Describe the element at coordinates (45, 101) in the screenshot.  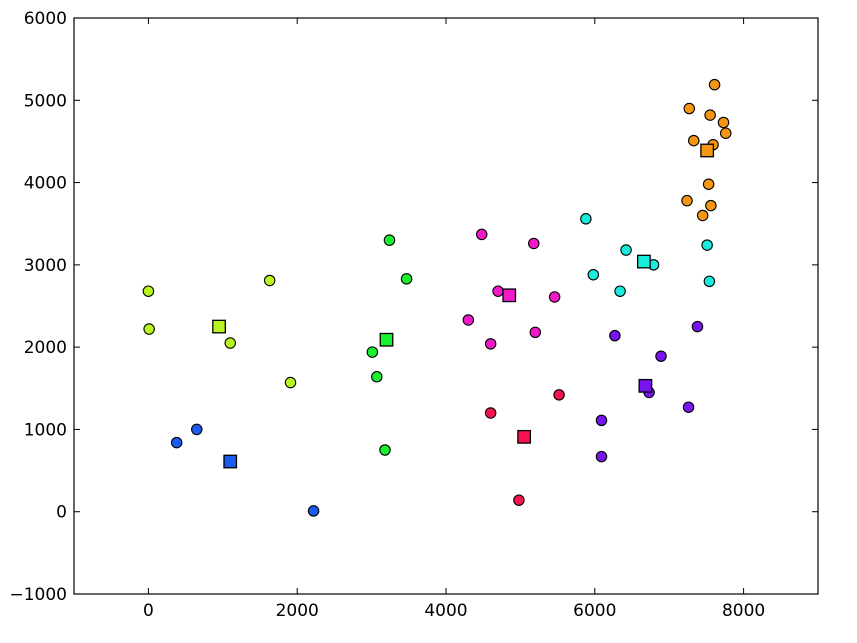
I see `y-tick-label: 5000` at that location.